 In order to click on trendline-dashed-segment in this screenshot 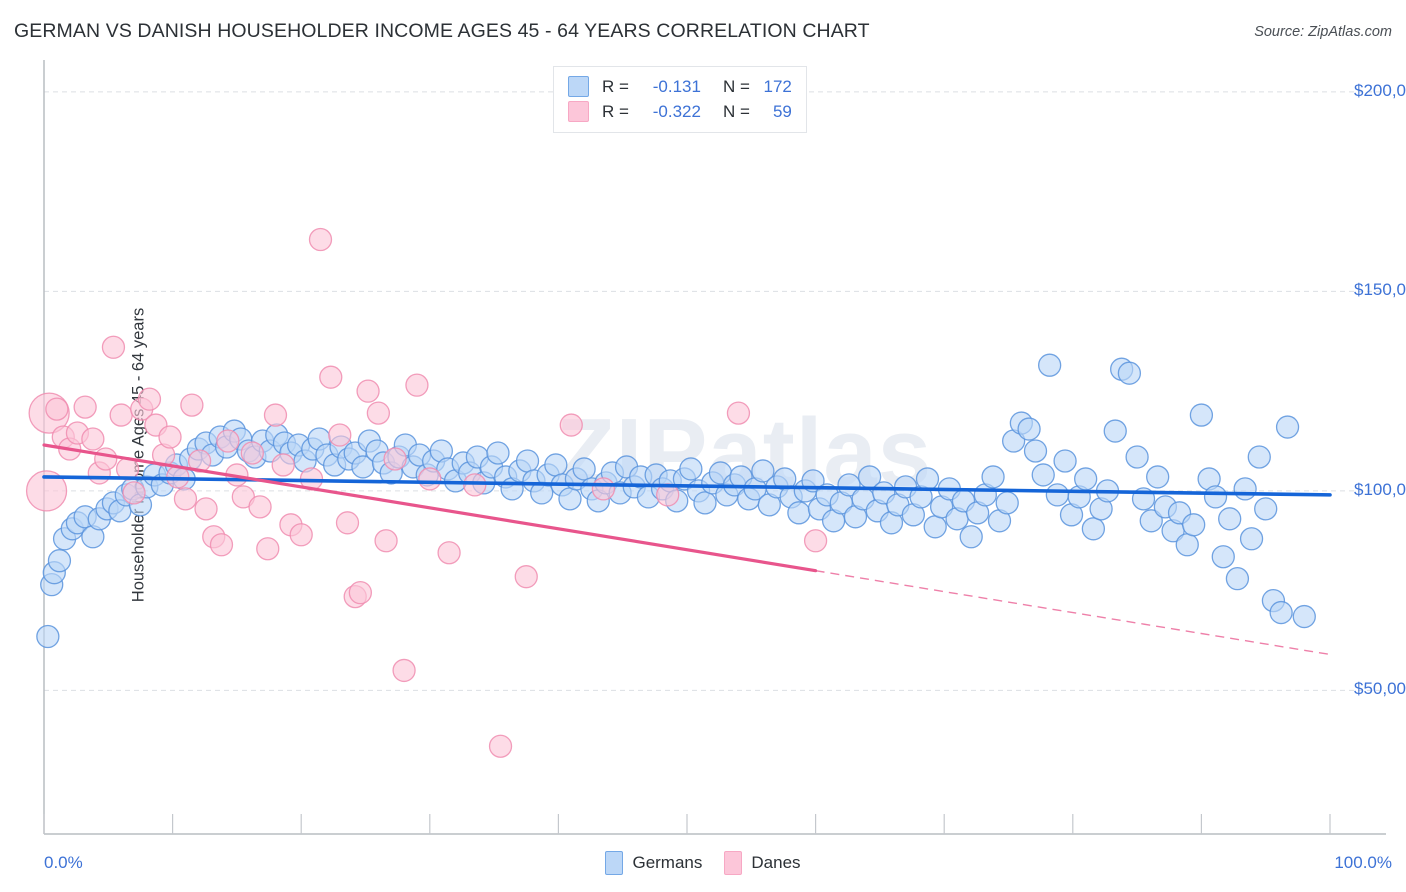, I will do `click(1073, 612)`.